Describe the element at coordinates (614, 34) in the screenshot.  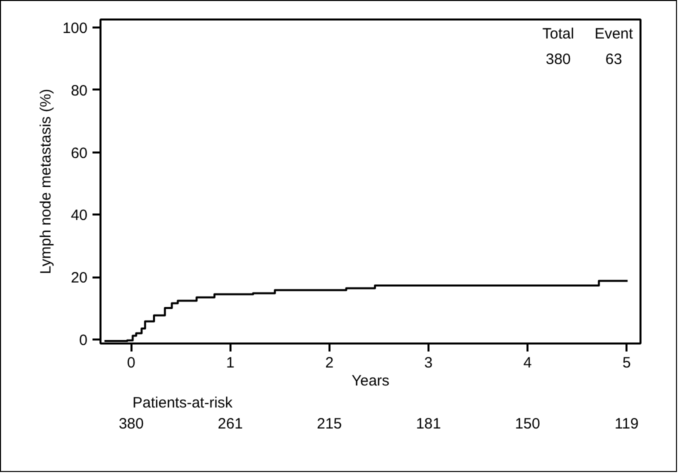
I see `annotation: Event` at that location.